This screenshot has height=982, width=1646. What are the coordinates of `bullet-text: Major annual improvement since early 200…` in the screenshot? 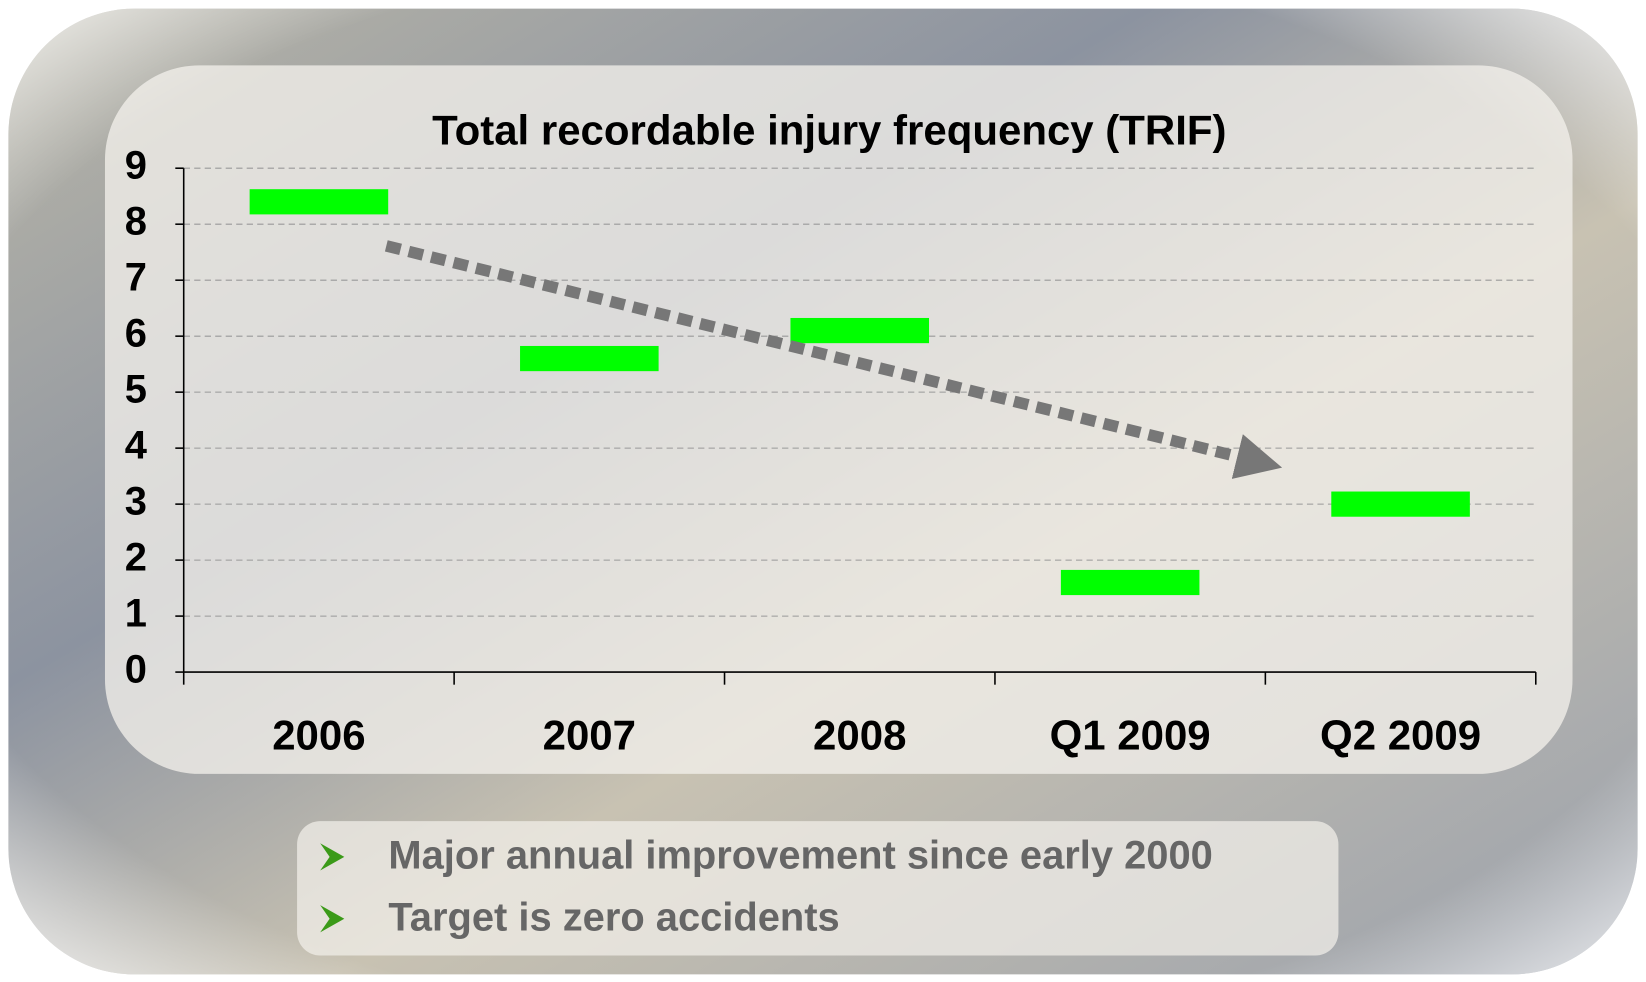 It's located at (800, 855).